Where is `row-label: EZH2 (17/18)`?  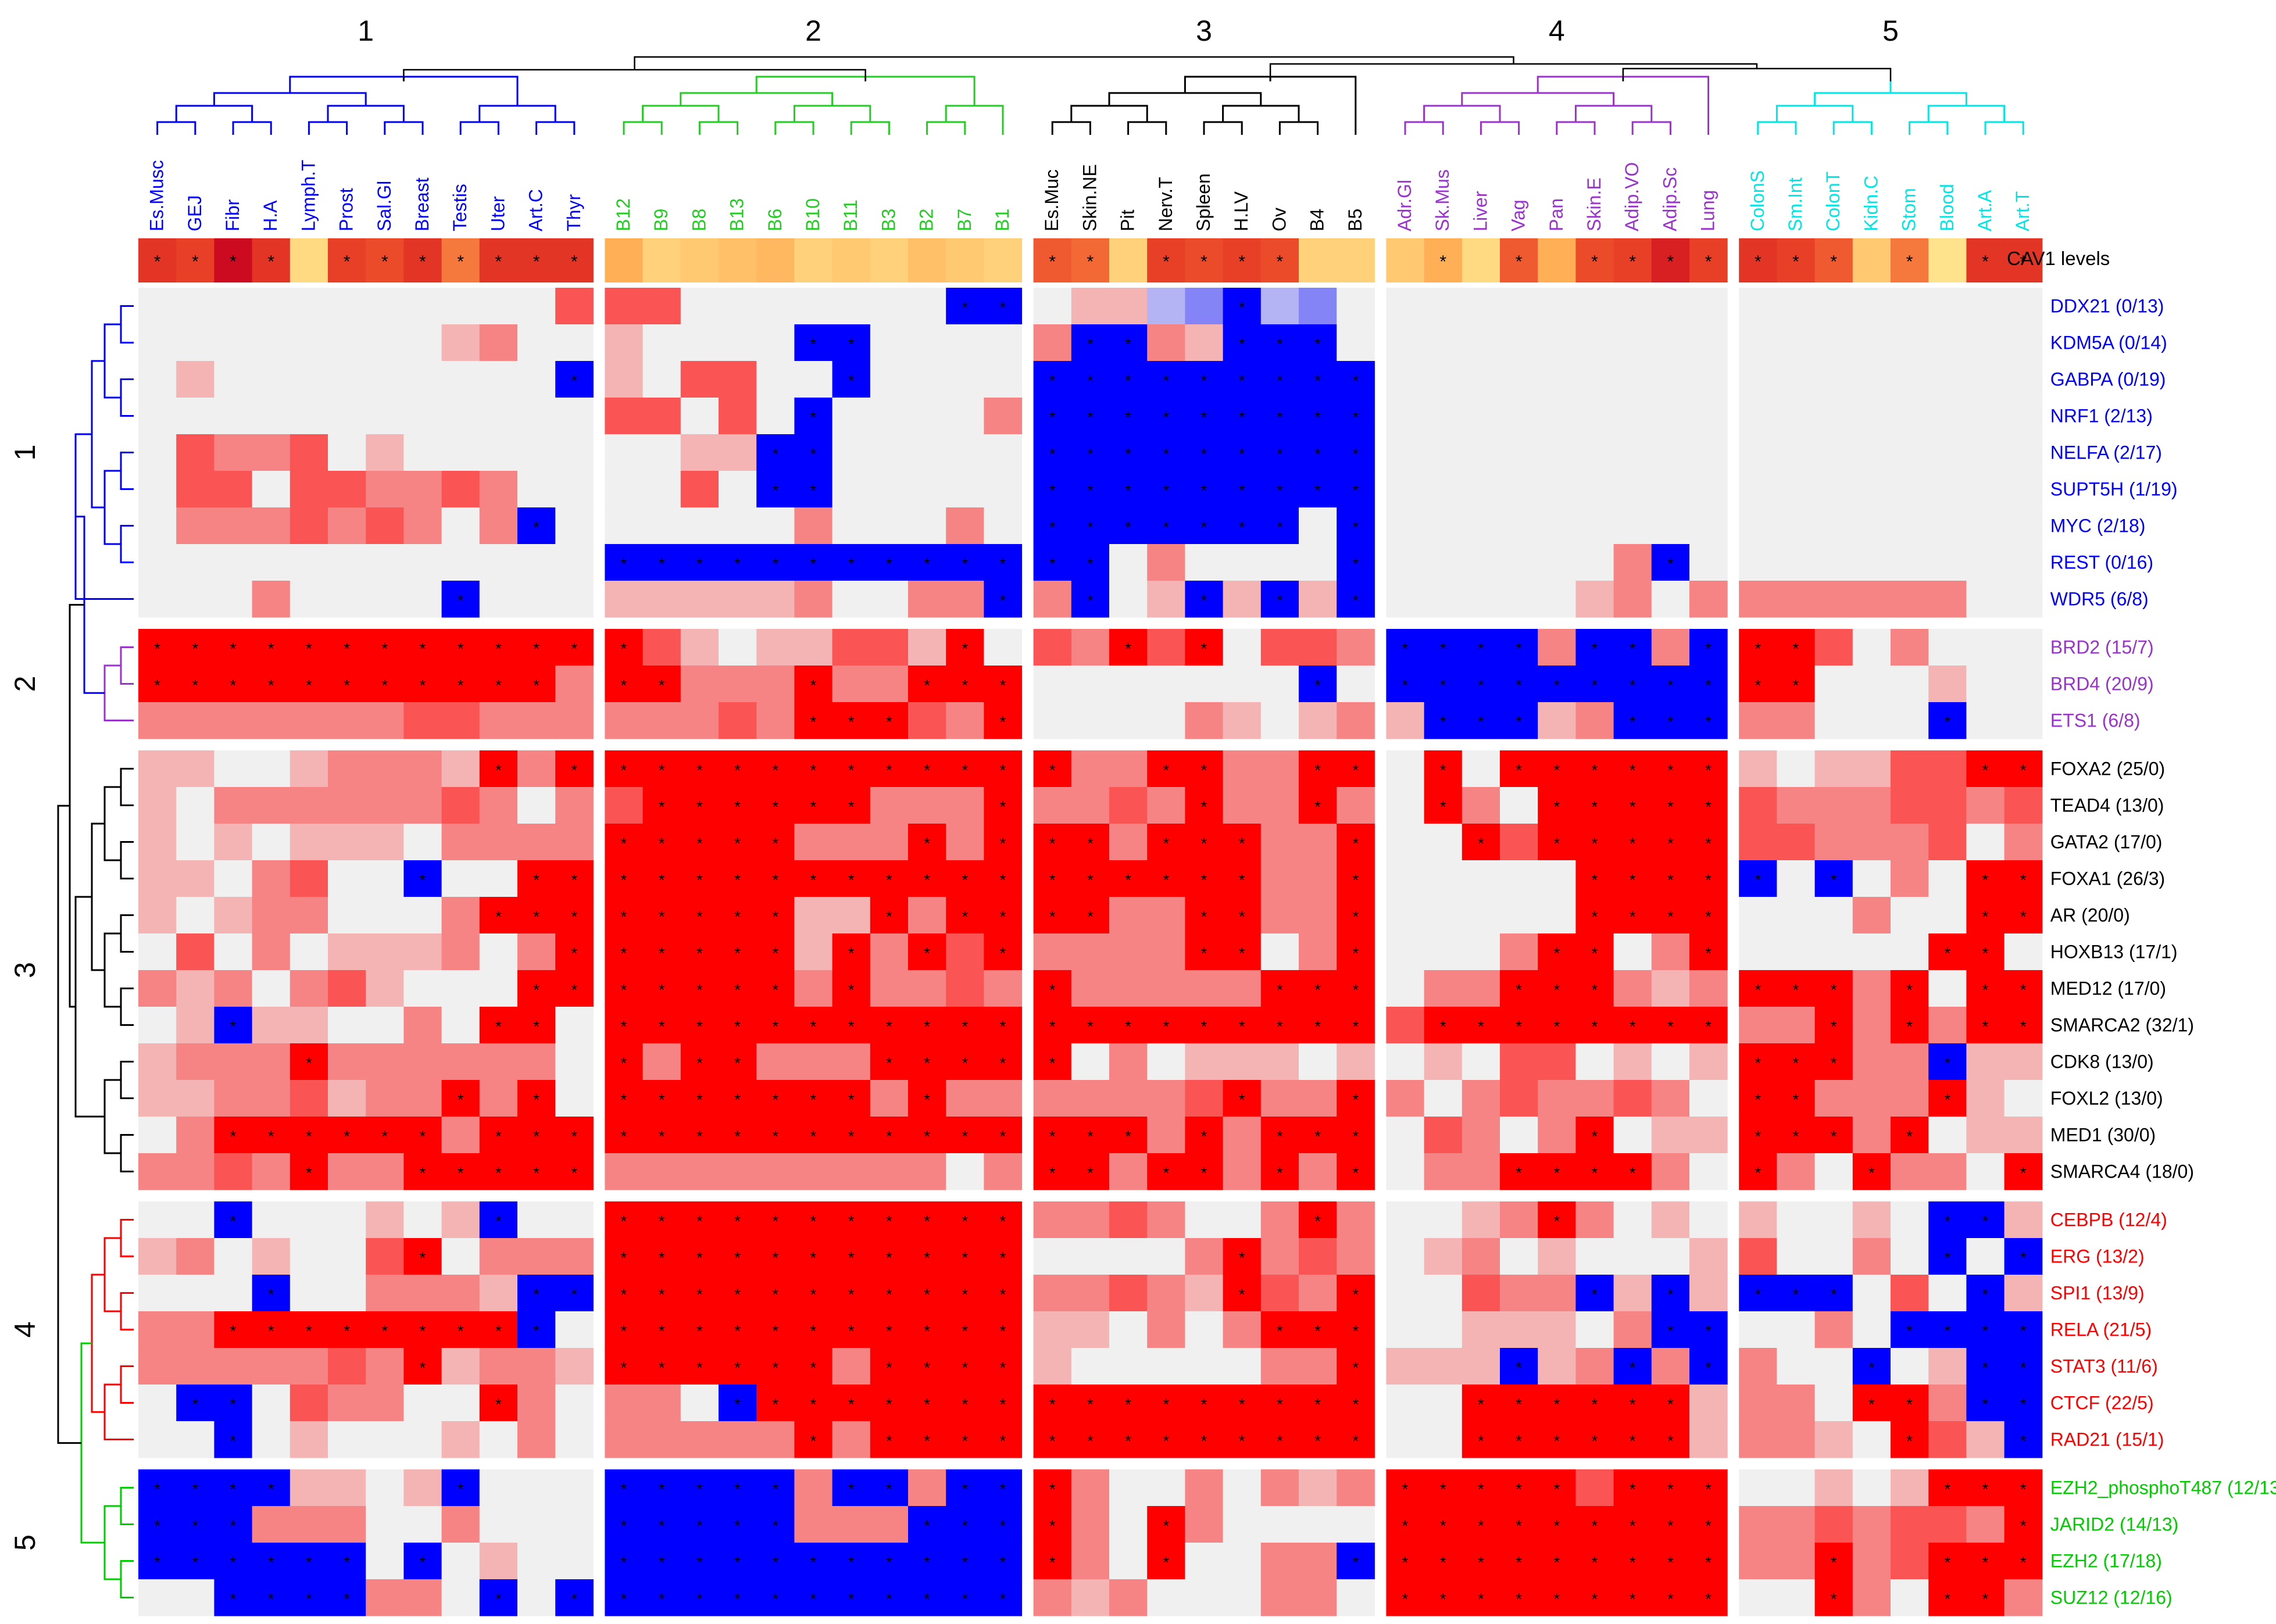 row-label: EZH2 (17/18) is located at coordinates (2106, 1561).